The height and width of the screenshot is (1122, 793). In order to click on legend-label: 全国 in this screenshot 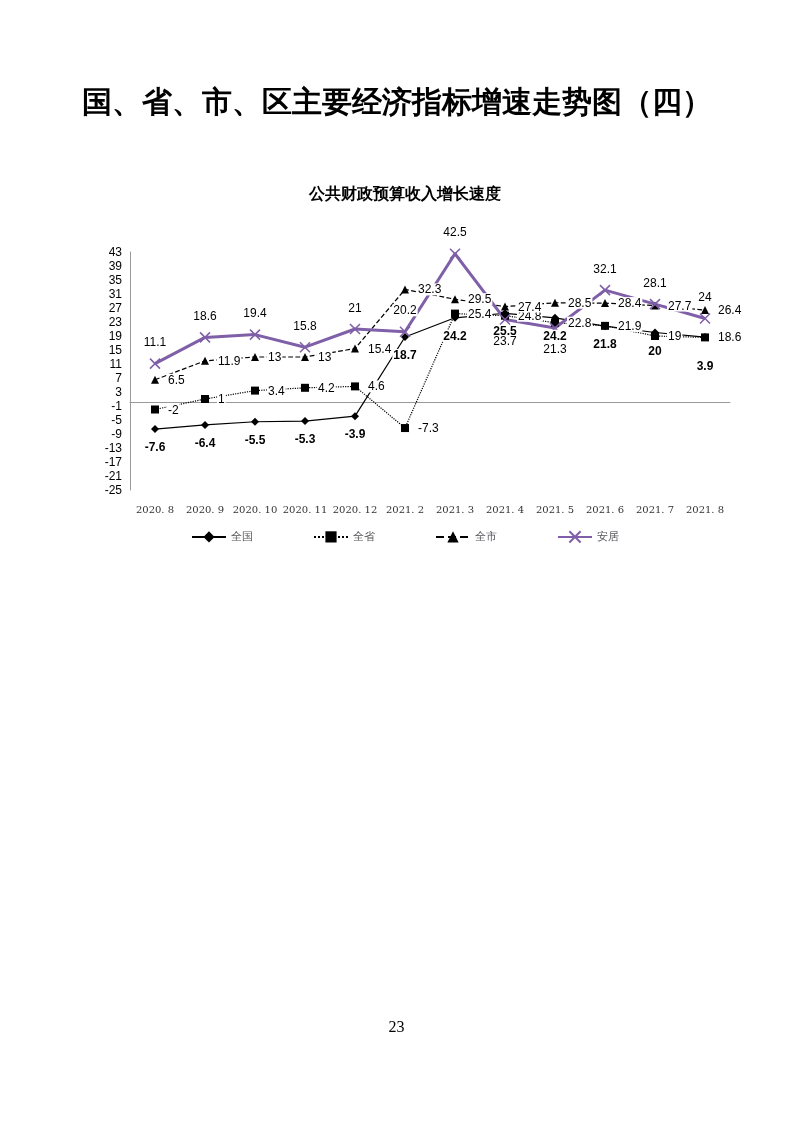, I will do `click(242, 537)`.